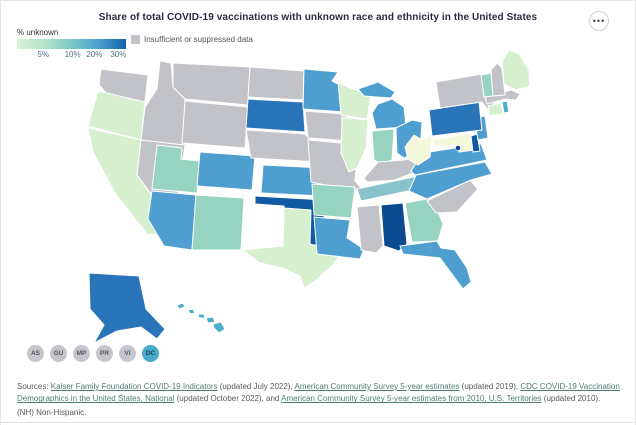  What do you see at coordinates (453, 142) in the screenshot?
I see `state-MD` at bounding box center [453, 142].